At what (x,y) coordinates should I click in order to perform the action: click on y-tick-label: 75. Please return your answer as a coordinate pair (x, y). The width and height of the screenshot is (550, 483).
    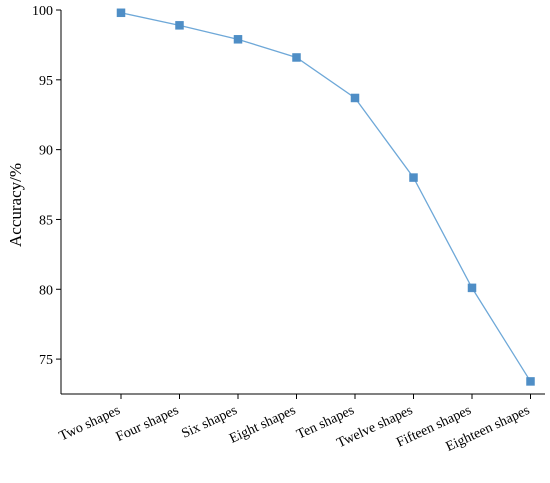
    Looking at the image, I should click on (46, 360).